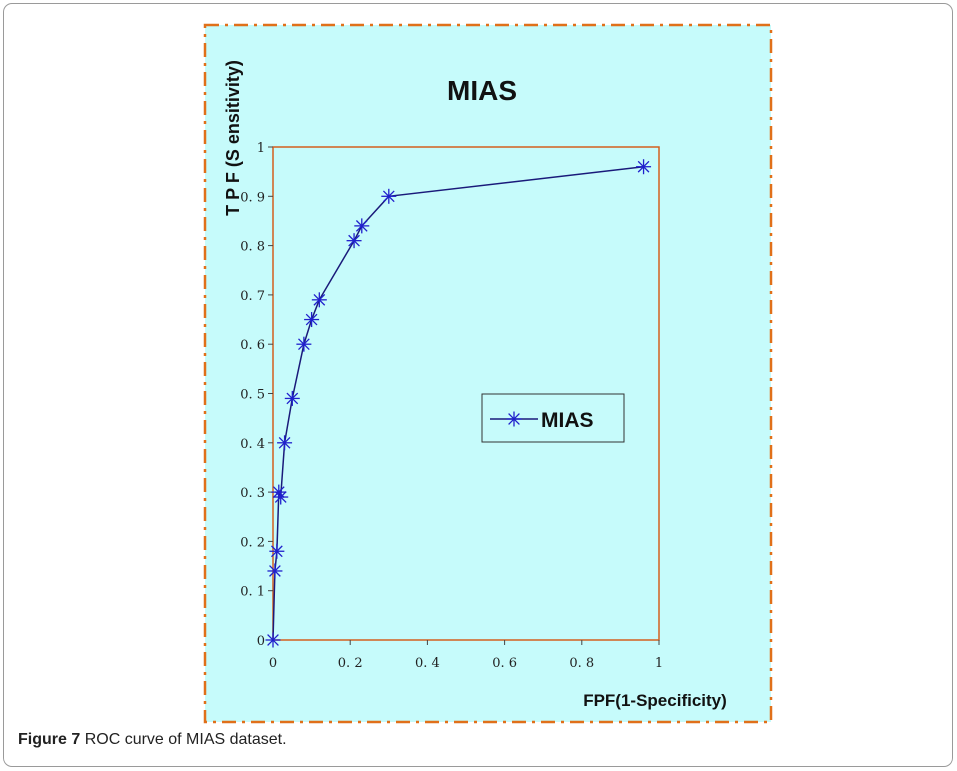 This screenshot has height=771, width=957. Describe the element at coordinates (252, 247) in the screenshot. I see `y-tick-label: 0. 8` at that location.